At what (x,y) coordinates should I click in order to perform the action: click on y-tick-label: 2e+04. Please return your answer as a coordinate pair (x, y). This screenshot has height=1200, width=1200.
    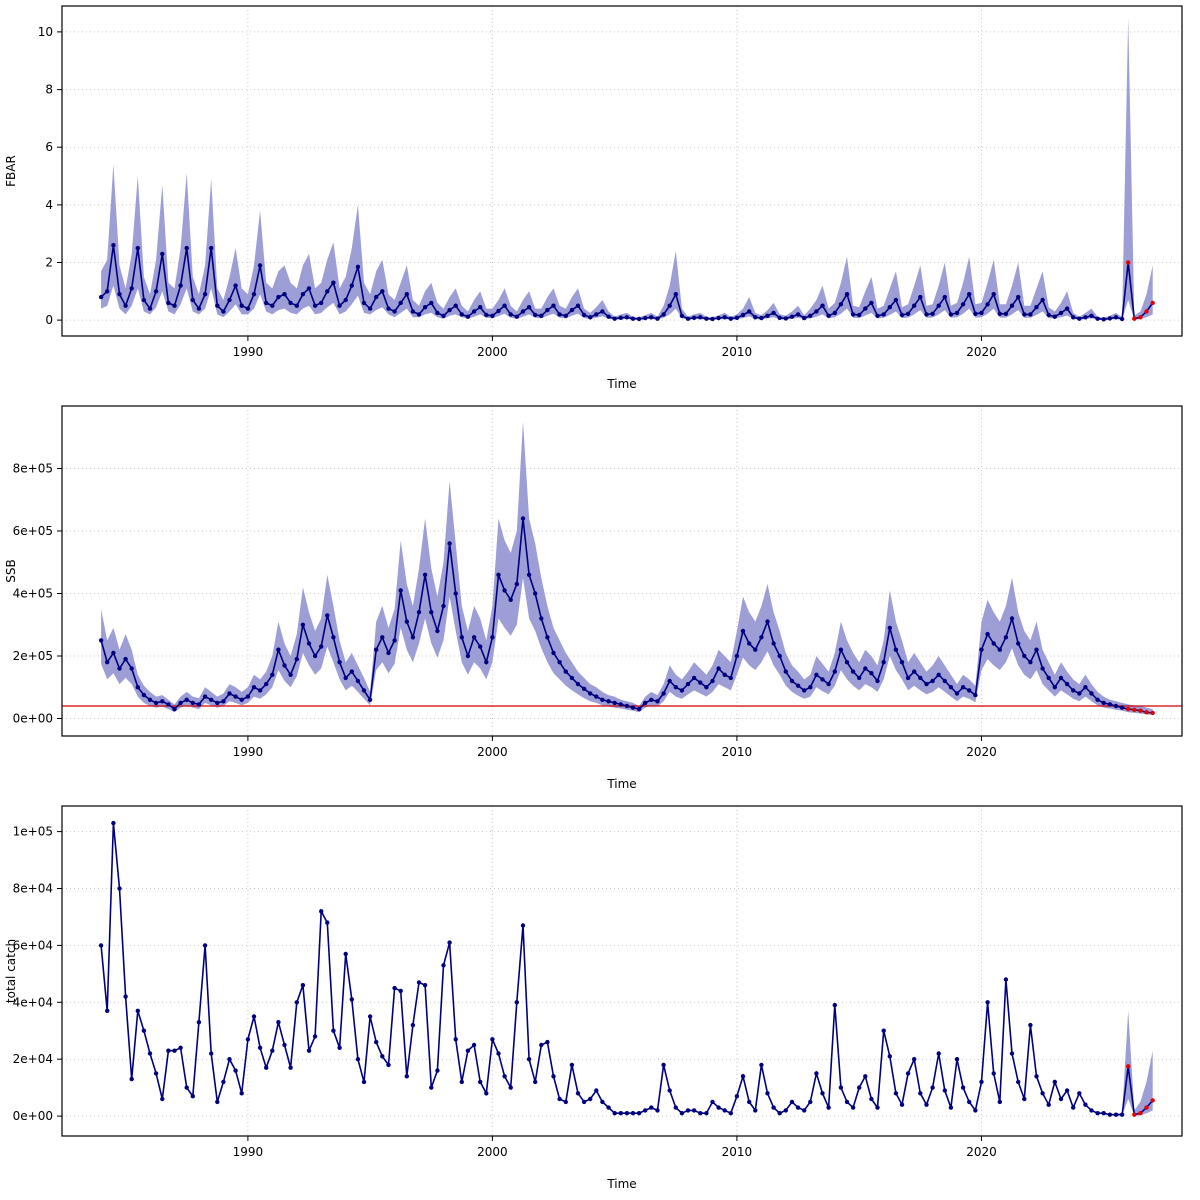
    Looking at the image, I should click on (33, 1059).